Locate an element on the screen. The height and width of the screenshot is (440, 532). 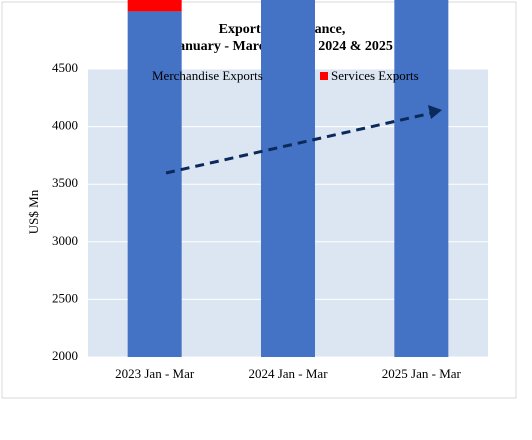
y-tick-label: 3500 is located at coordinates (65, 182).